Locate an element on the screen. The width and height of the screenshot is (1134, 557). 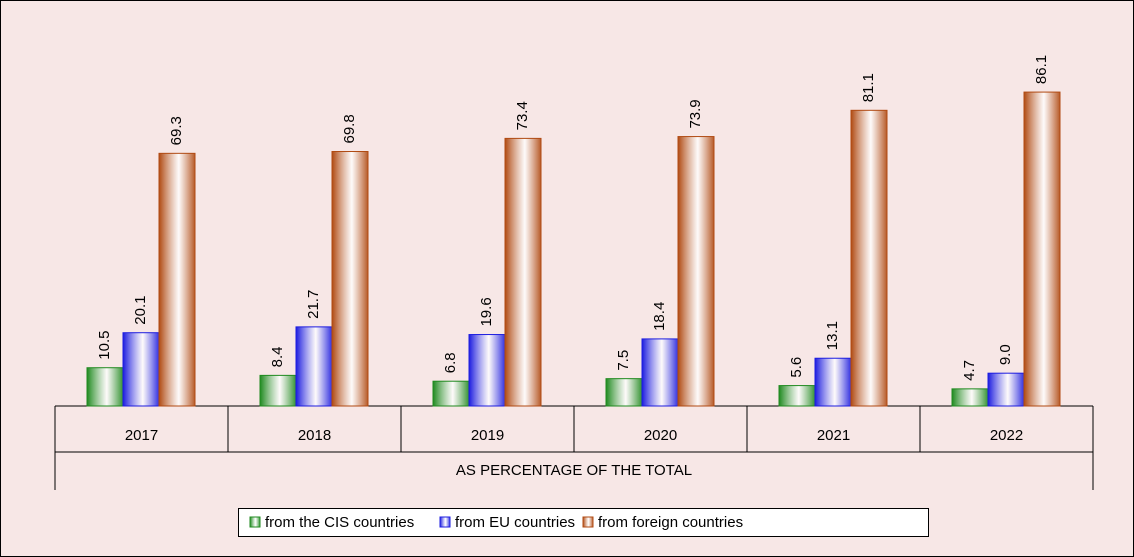
data-label: 8.4 is located at coordinates (277, 357).